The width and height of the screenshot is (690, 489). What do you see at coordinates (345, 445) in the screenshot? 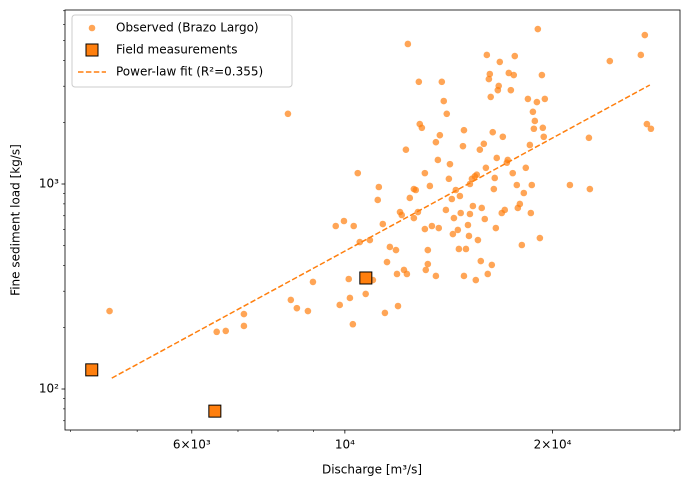
I see `x-tick-label: 10⁴` at bounding box center [345, 445].